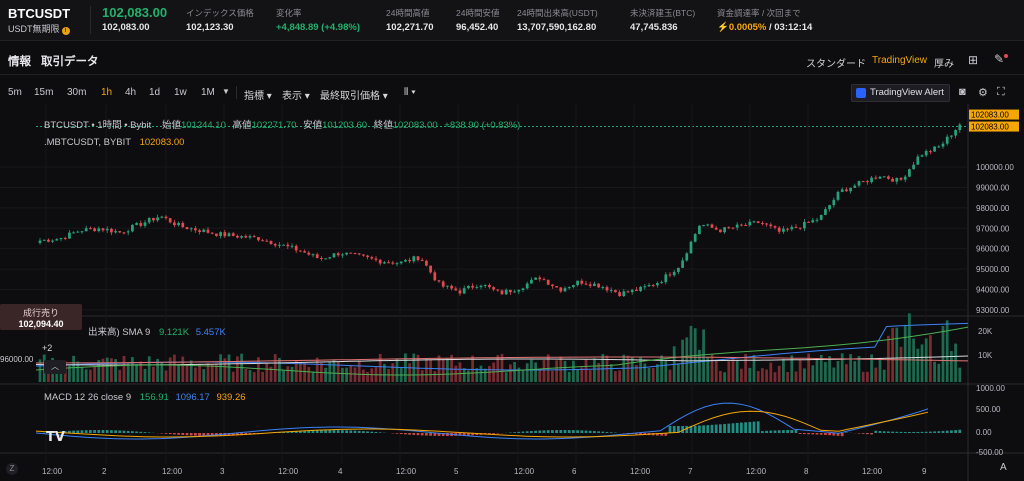 This screenshot has height=481, width=1024. What do you see at coordinates (77, 92) in the screenshot?
I see `timeframe-30m: 30m` at bounding box center [77, 92].